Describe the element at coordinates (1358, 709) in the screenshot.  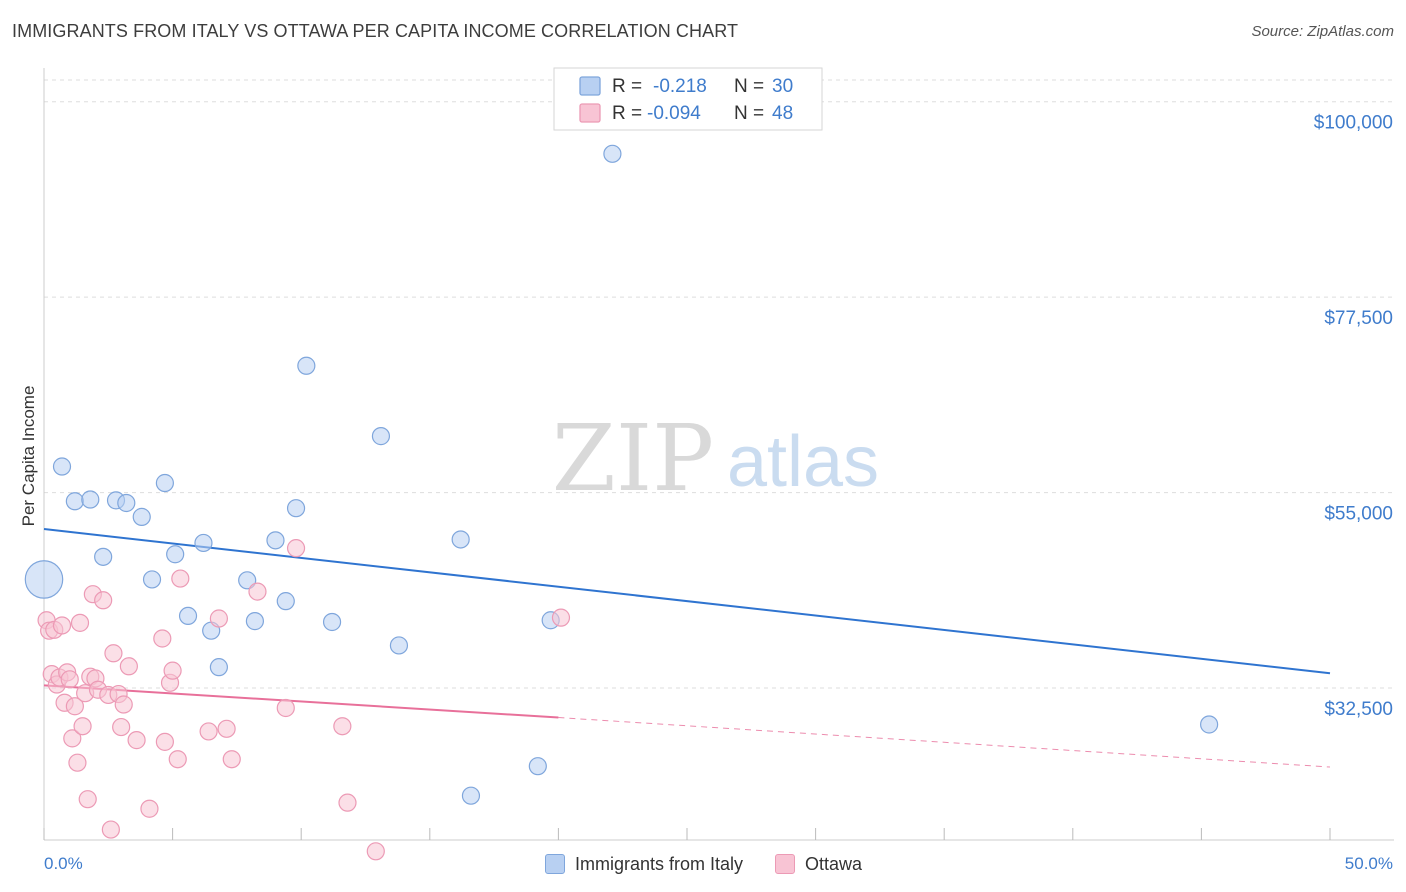
I see `y-tick-label: $32,500` at that location.